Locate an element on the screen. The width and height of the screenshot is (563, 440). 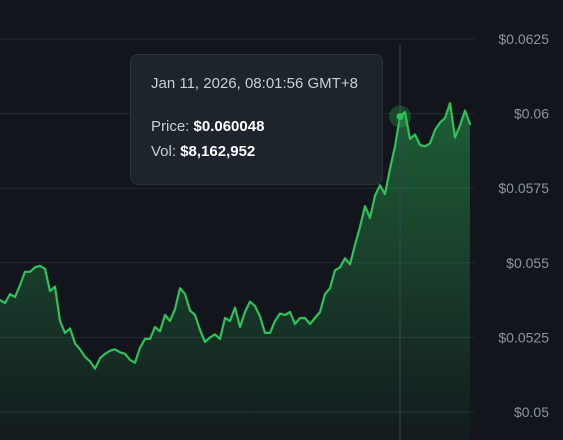
tooltip-price-row: Price: $0.060048 is located at coordinates (256, 126).